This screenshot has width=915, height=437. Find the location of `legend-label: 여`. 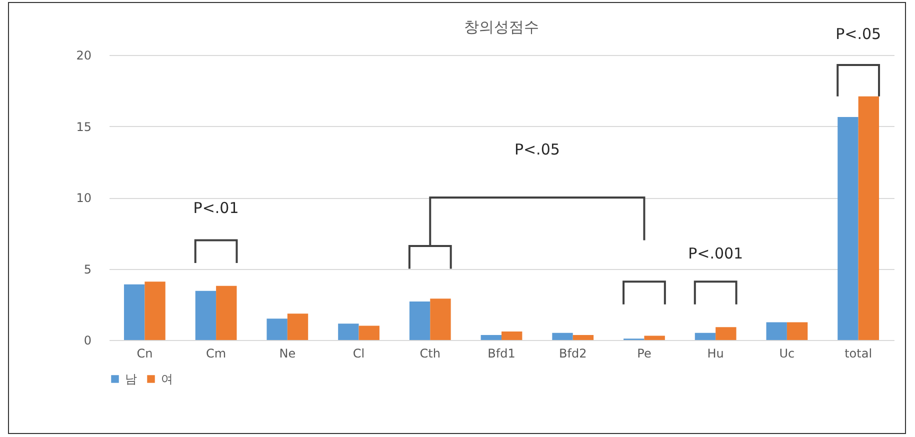

legend-label: 여 is located at coordinates (167, 379).